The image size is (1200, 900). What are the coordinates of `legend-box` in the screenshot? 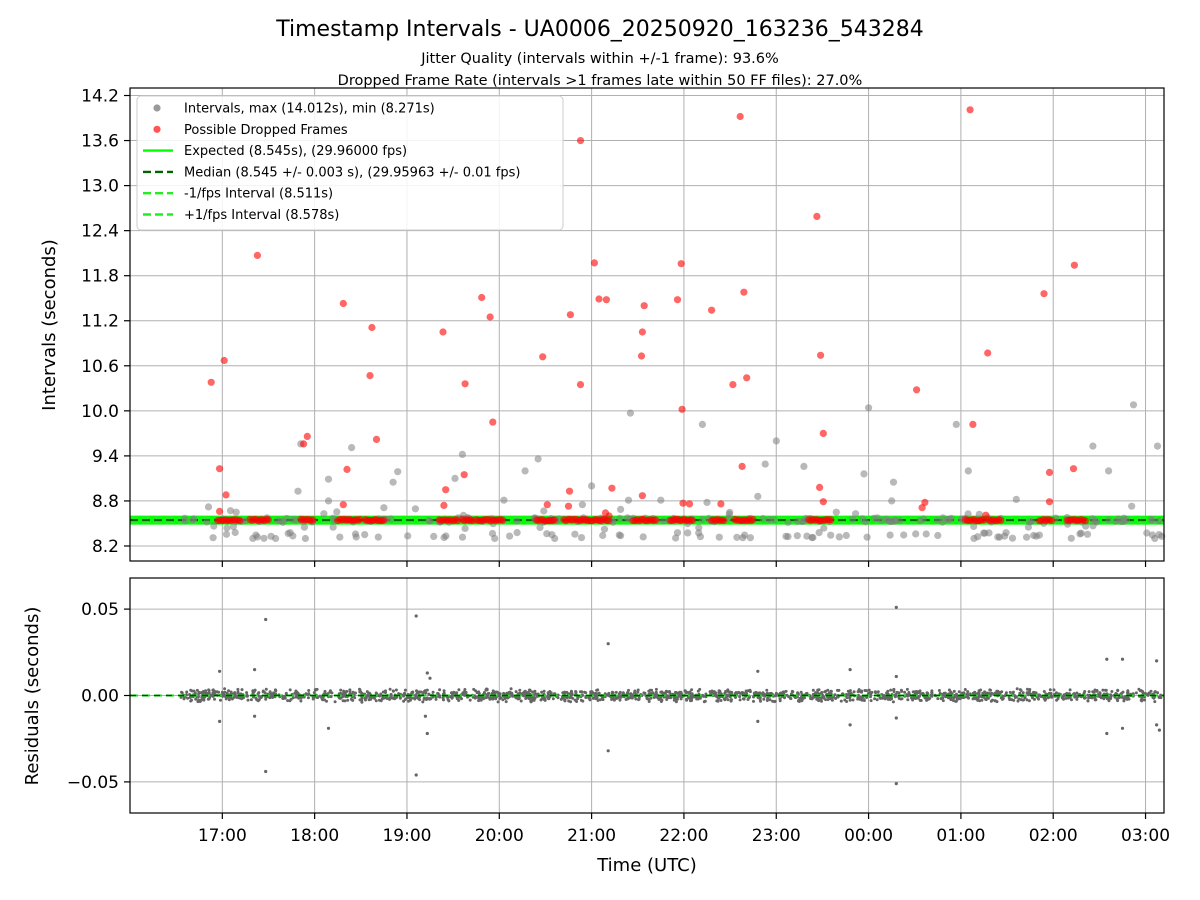 It's located at (350, 163).